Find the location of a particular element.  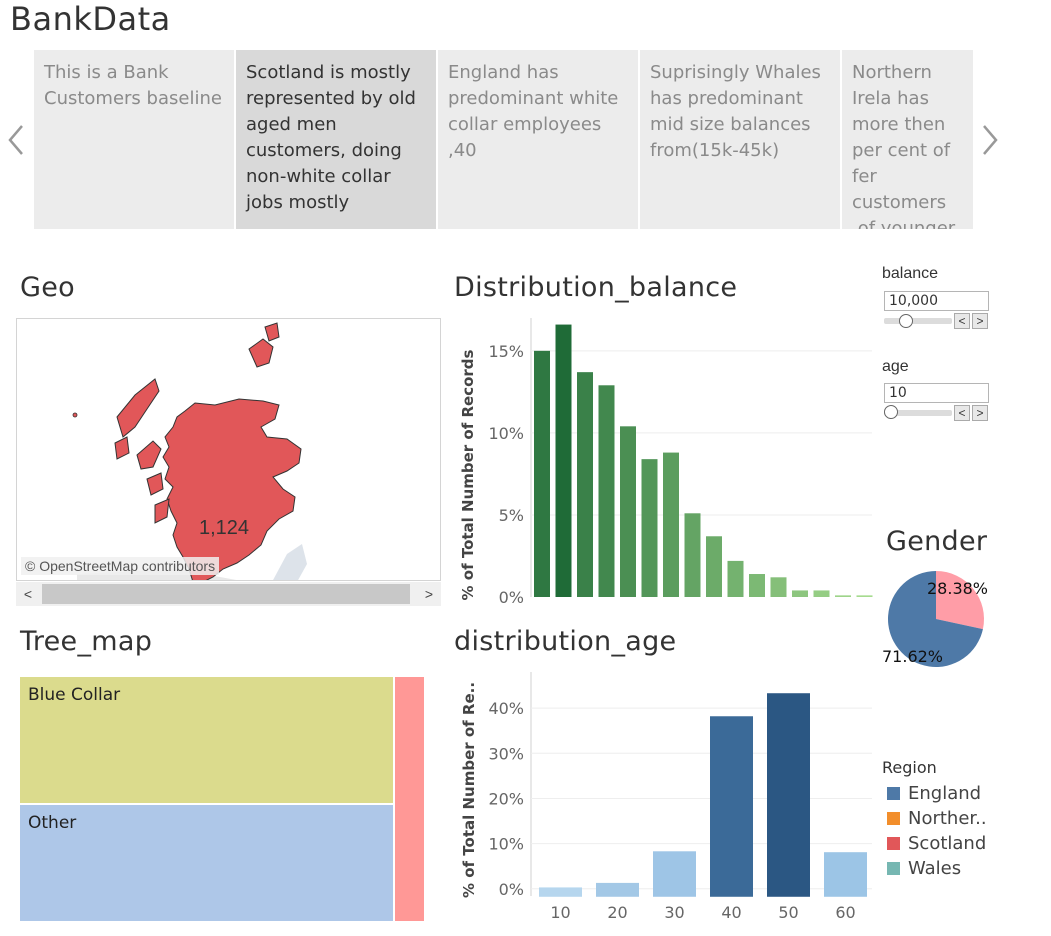

treemap-title: Tree_map is located at coordinates (86, 641).